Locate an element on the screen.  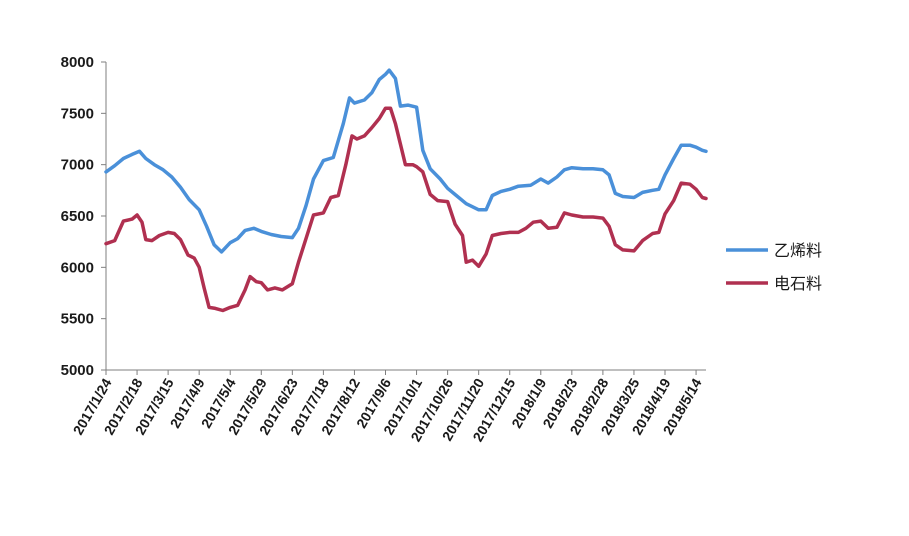
y-tick-label: 6500 is located at coordinates (77, 216).